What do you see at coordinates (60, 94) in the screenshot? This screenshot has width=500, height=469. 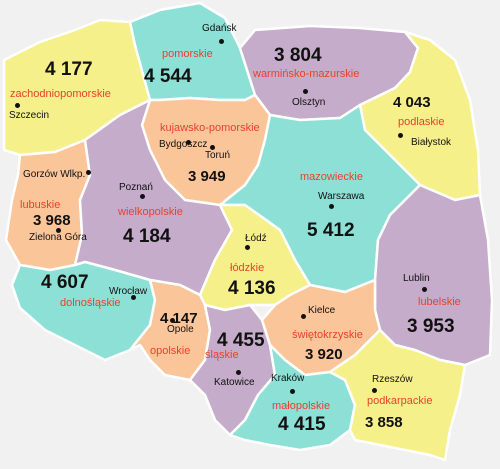 I see `region-name-zachodniopomorskie: zachodniopomorskie` at bounding box center [60, 94].